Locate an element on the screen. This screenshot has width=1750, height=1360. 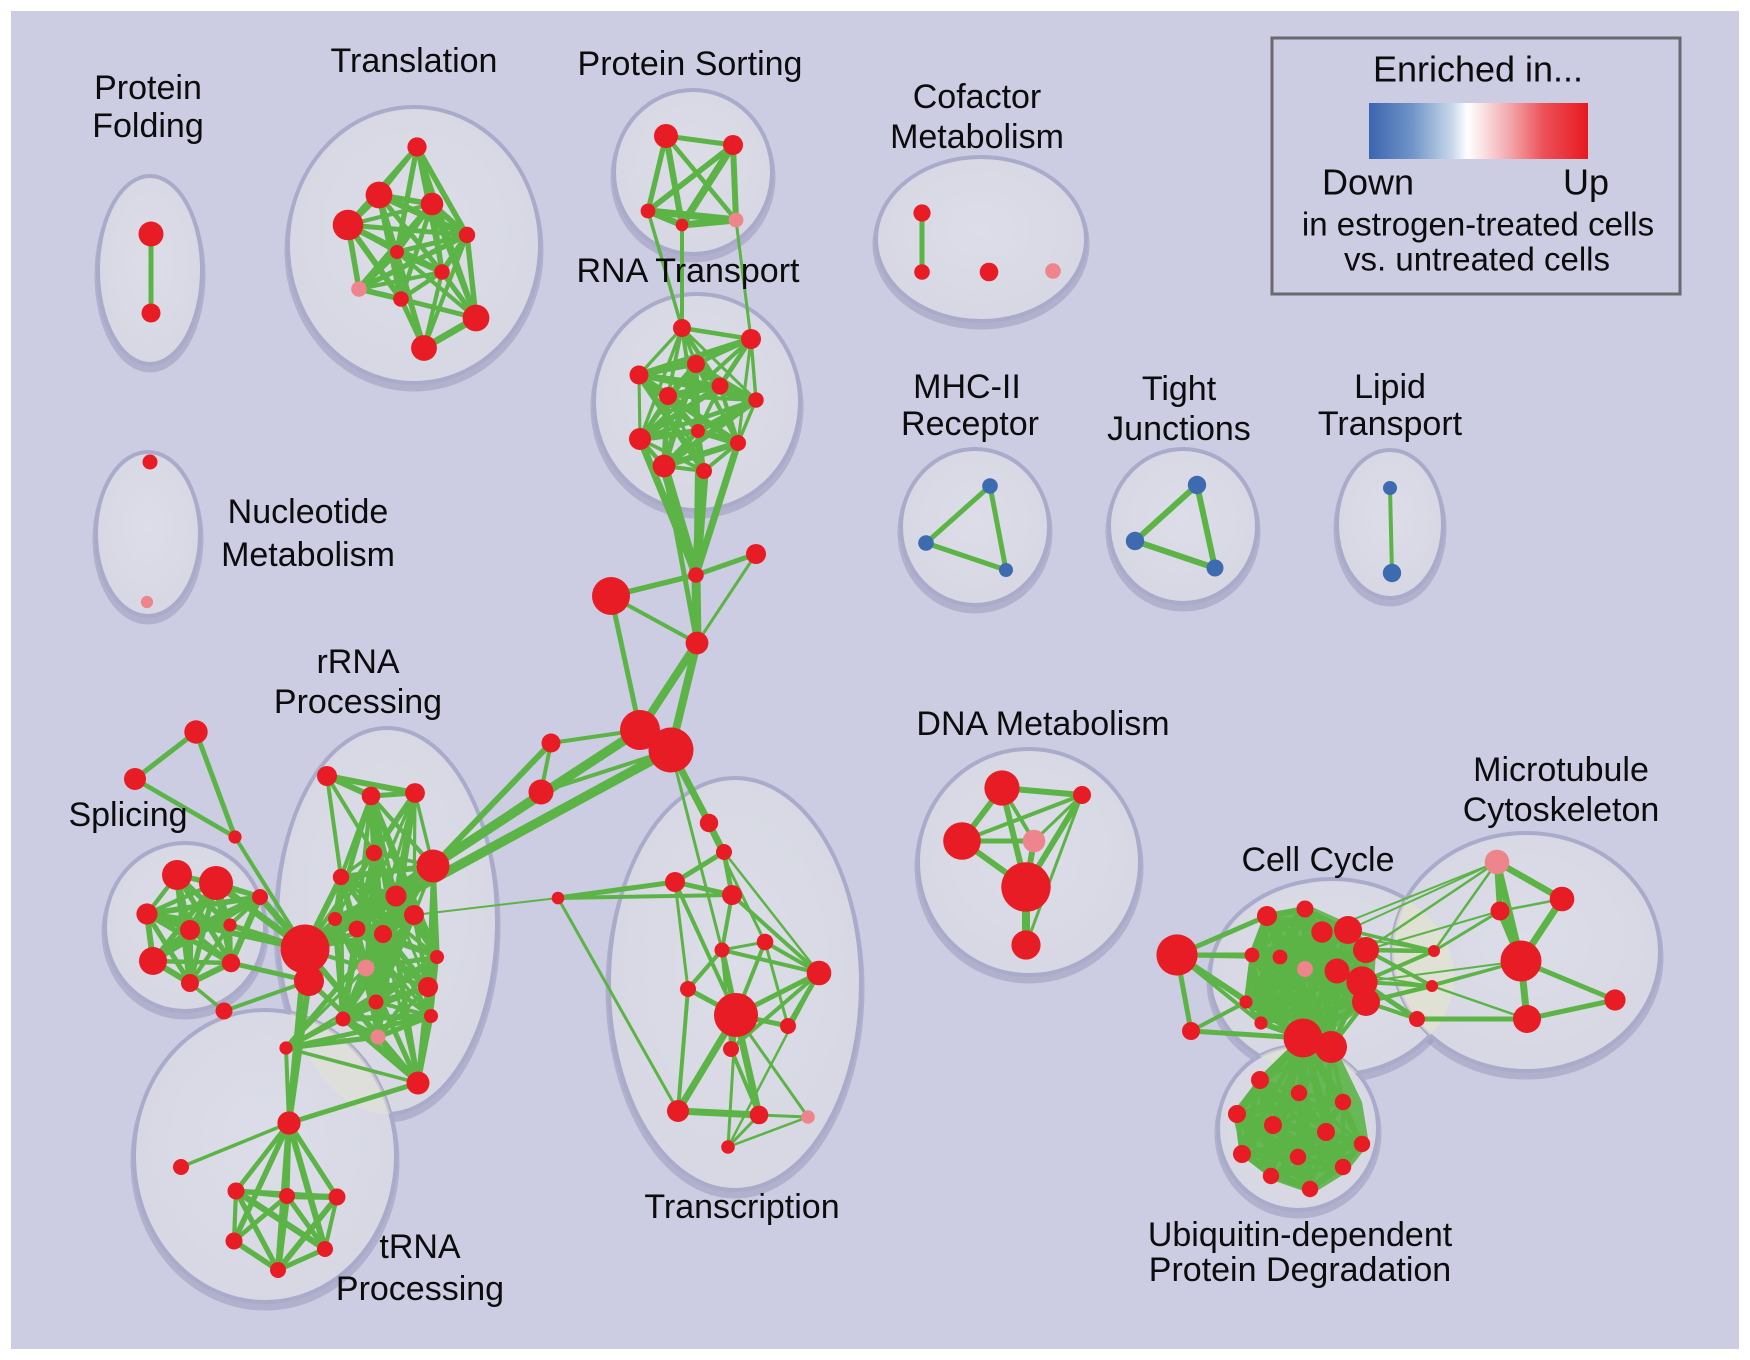
svg-text: Cell Cycle is located at coordinates (1317, 860).